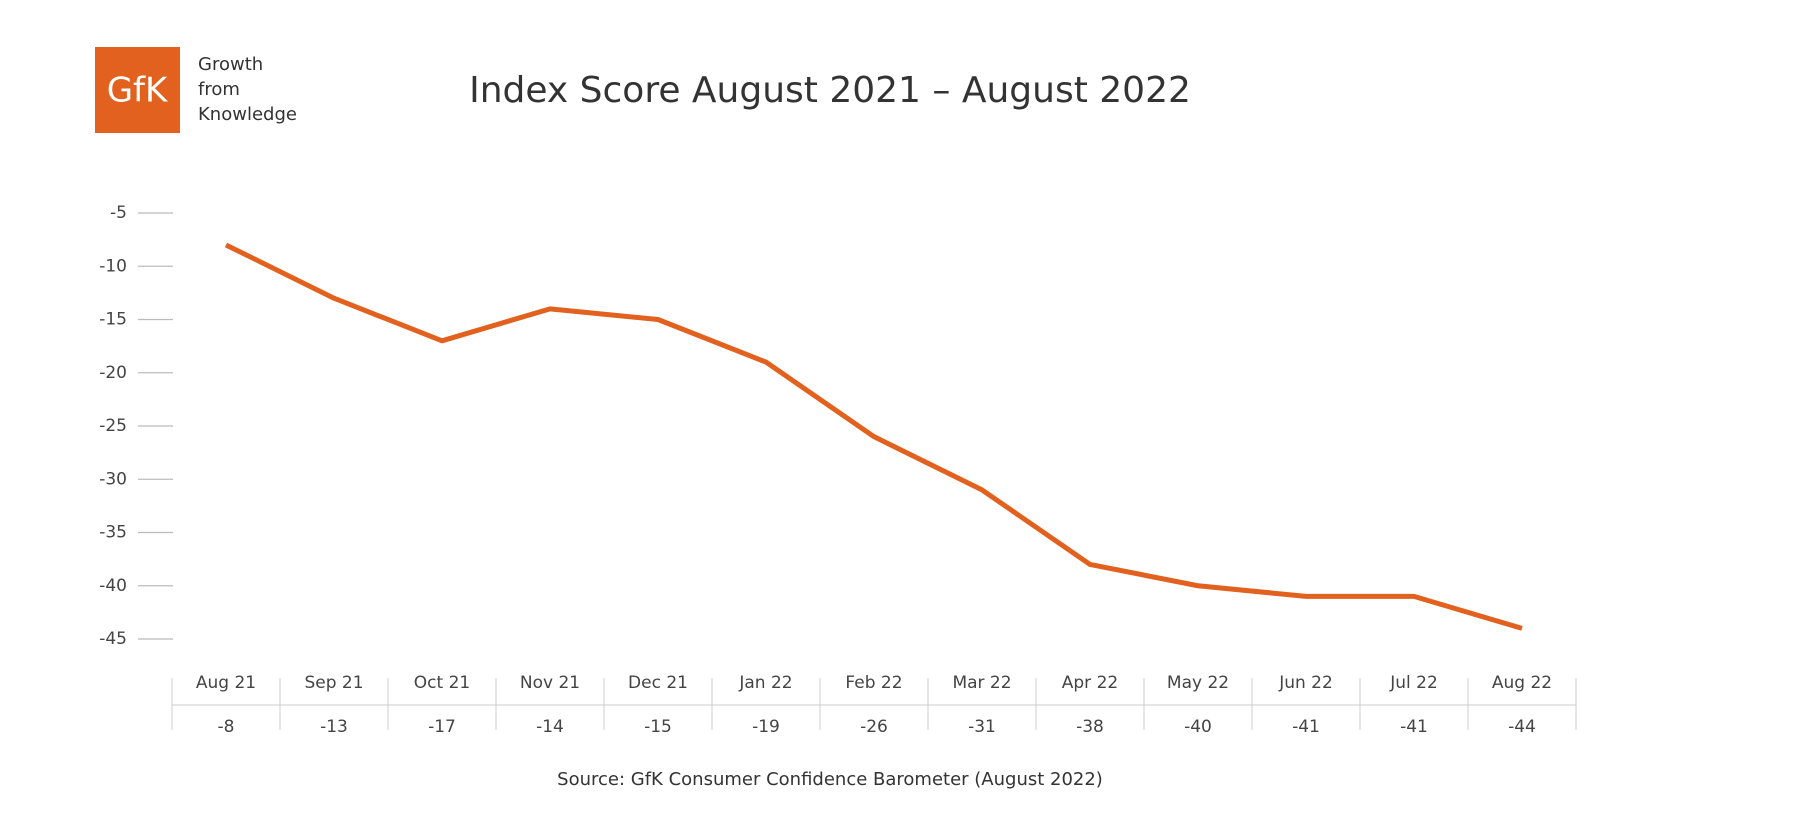  What do you see at coordinates (113, 586) in the screenshot?
I see `y-tick-label: -40` at bounding box center [113, 586].